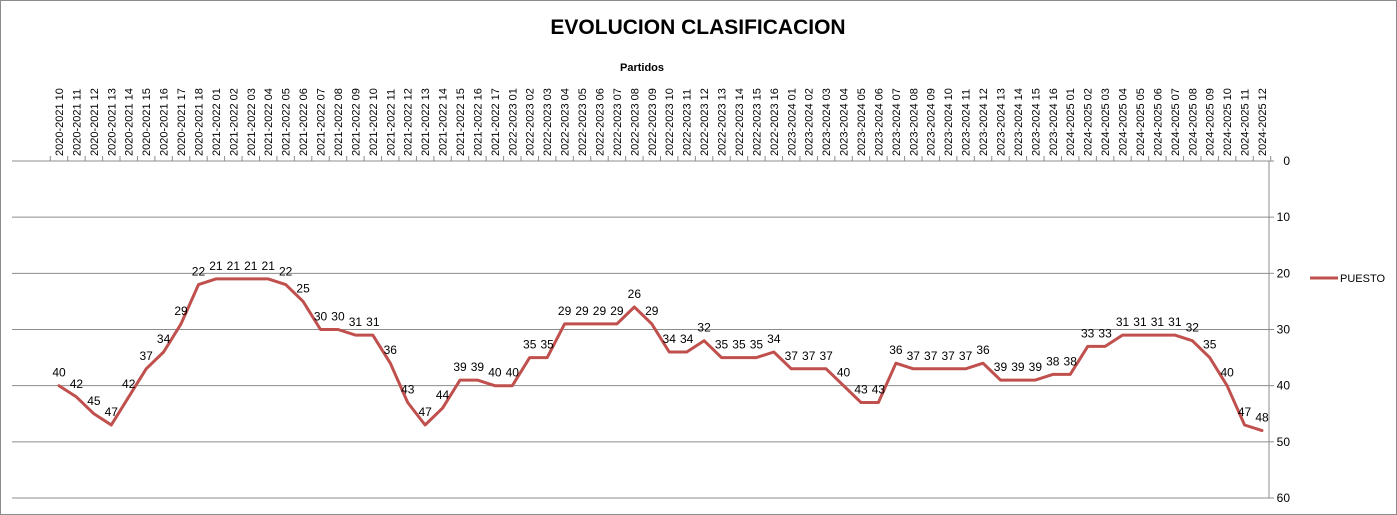 The image size is (1397, 515). I want to click on x-tick-label: 2021-2022 01, so click(217, 122).